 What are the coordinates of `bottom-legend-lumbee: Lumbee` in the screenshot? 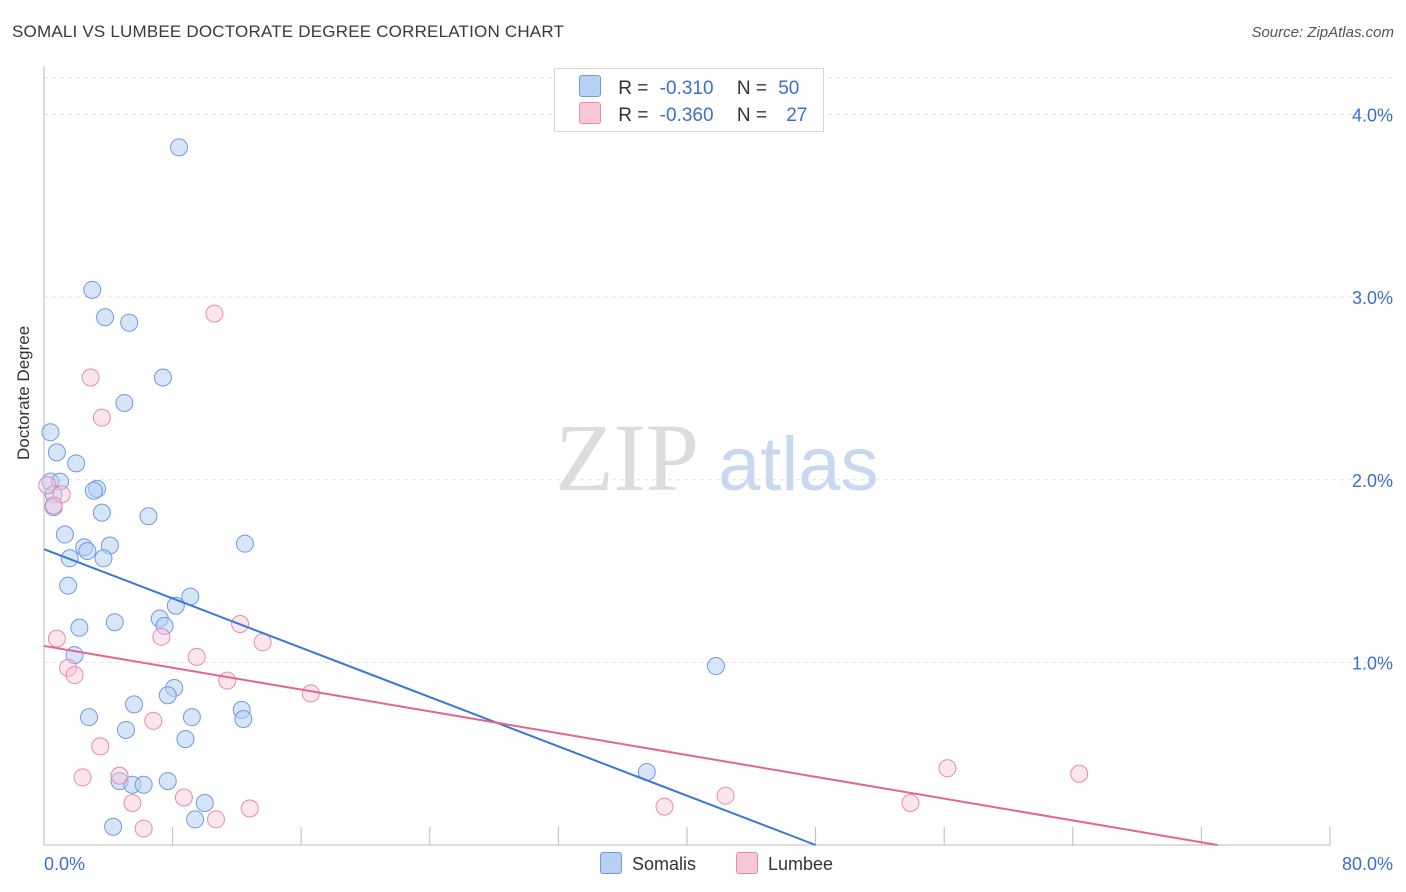 It's located at (784, 863).